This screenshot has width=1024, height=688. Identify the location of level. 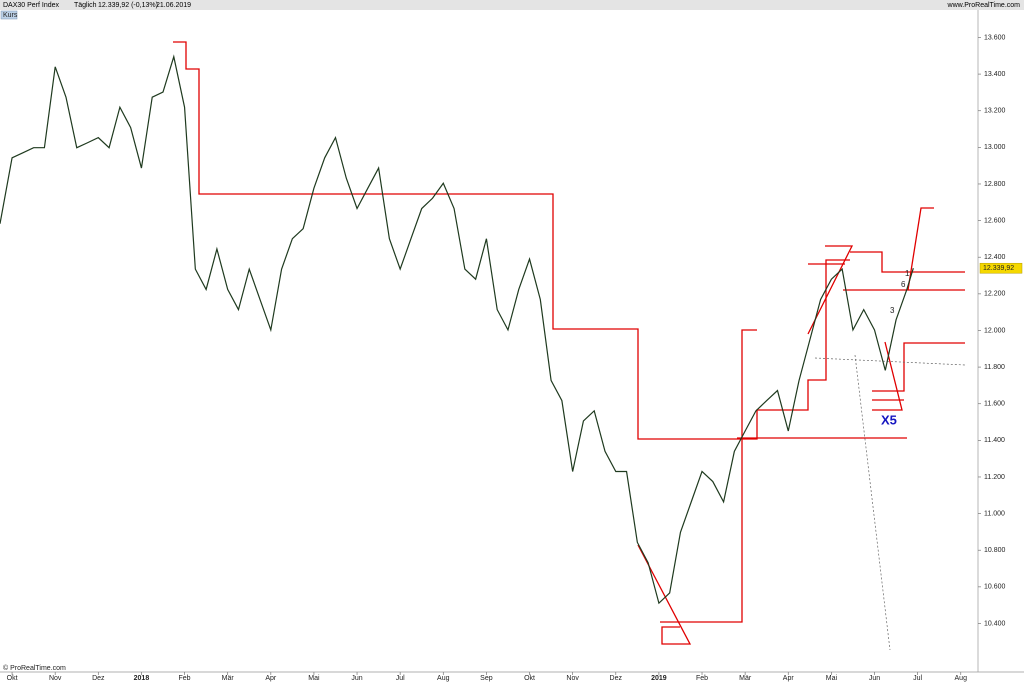
(907, 262).